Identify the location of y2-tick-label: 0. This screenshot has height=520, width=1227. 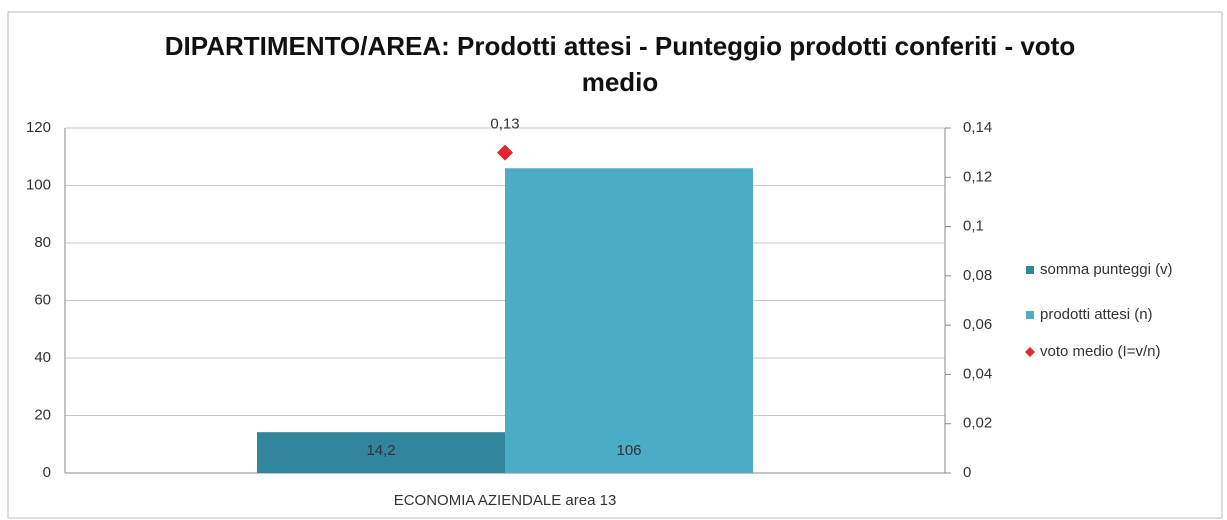
(967, 472).